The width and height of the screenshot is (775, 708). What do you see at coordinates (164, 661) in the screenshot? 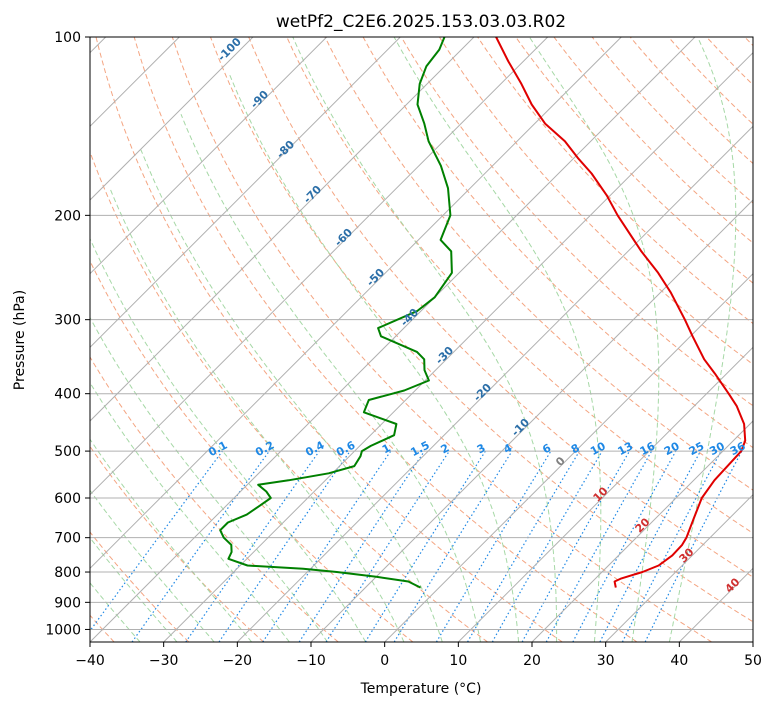
I see `x-tick-label: −30` at bounding box center [164, 661].